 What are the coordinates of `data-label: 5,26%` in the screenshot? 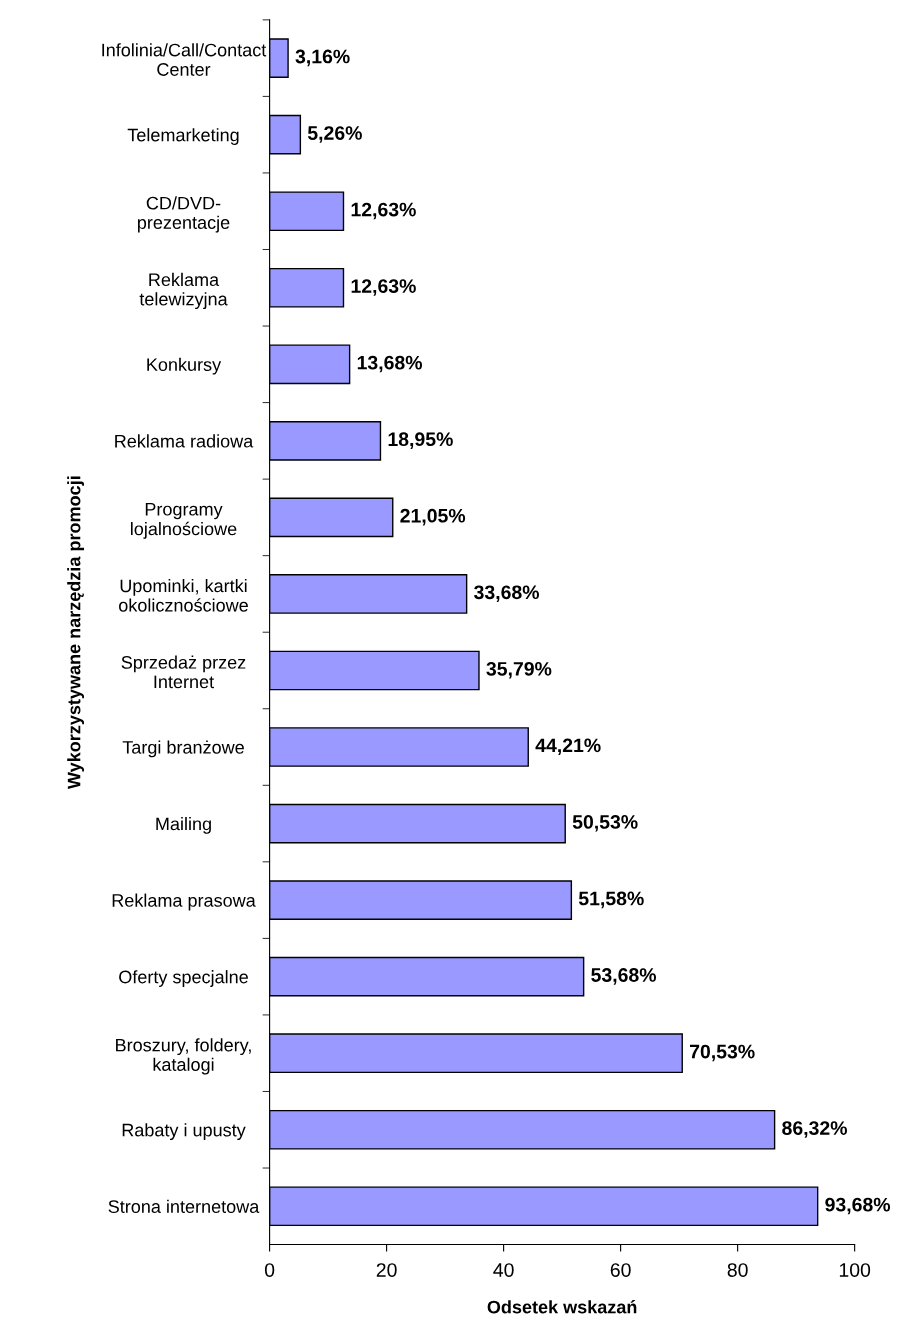 It's located at (334, 134).